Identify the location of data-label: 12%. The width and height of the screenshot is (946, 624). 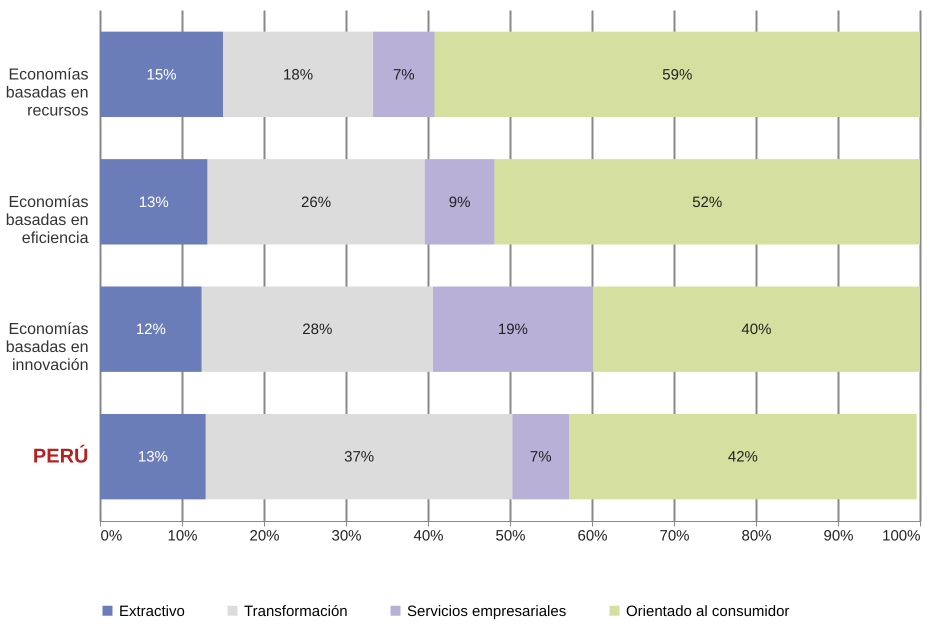
(151, 329).